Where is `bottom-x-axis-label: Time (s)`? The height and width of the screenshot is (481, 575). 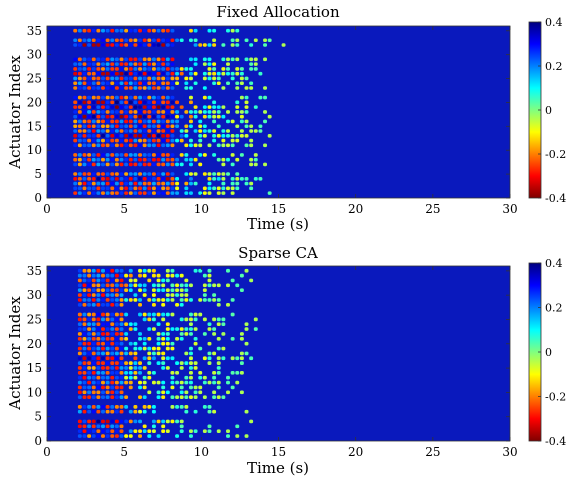
bottom-x-axis-label: Time (s) is located at coordinates (278, 468).